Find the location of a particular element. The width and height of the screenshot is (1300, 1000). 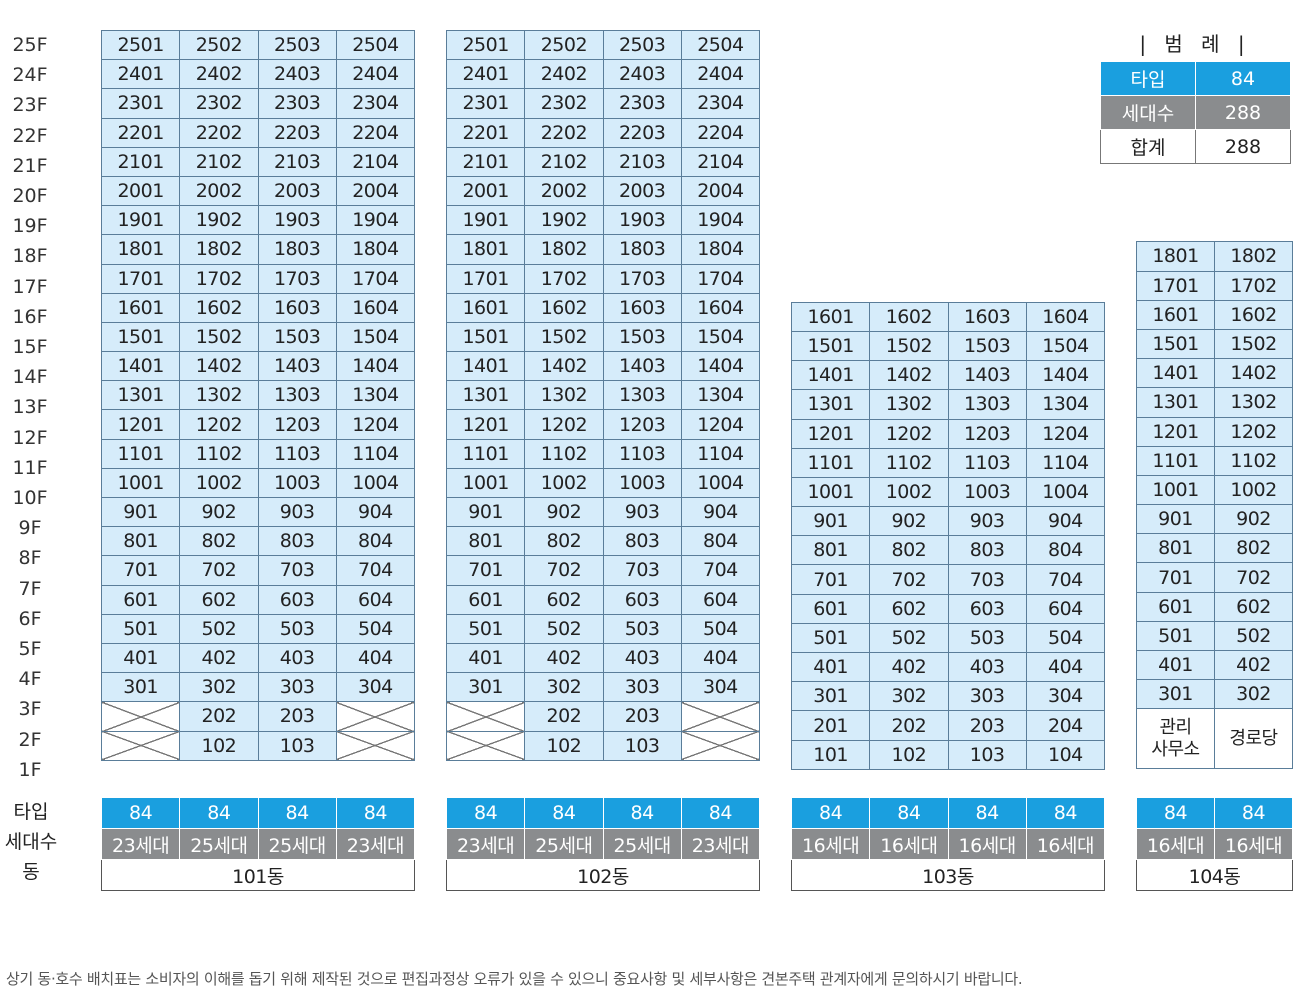

floor-row: 1401 1402 1403 1404 is located at coordinates (258, 366).